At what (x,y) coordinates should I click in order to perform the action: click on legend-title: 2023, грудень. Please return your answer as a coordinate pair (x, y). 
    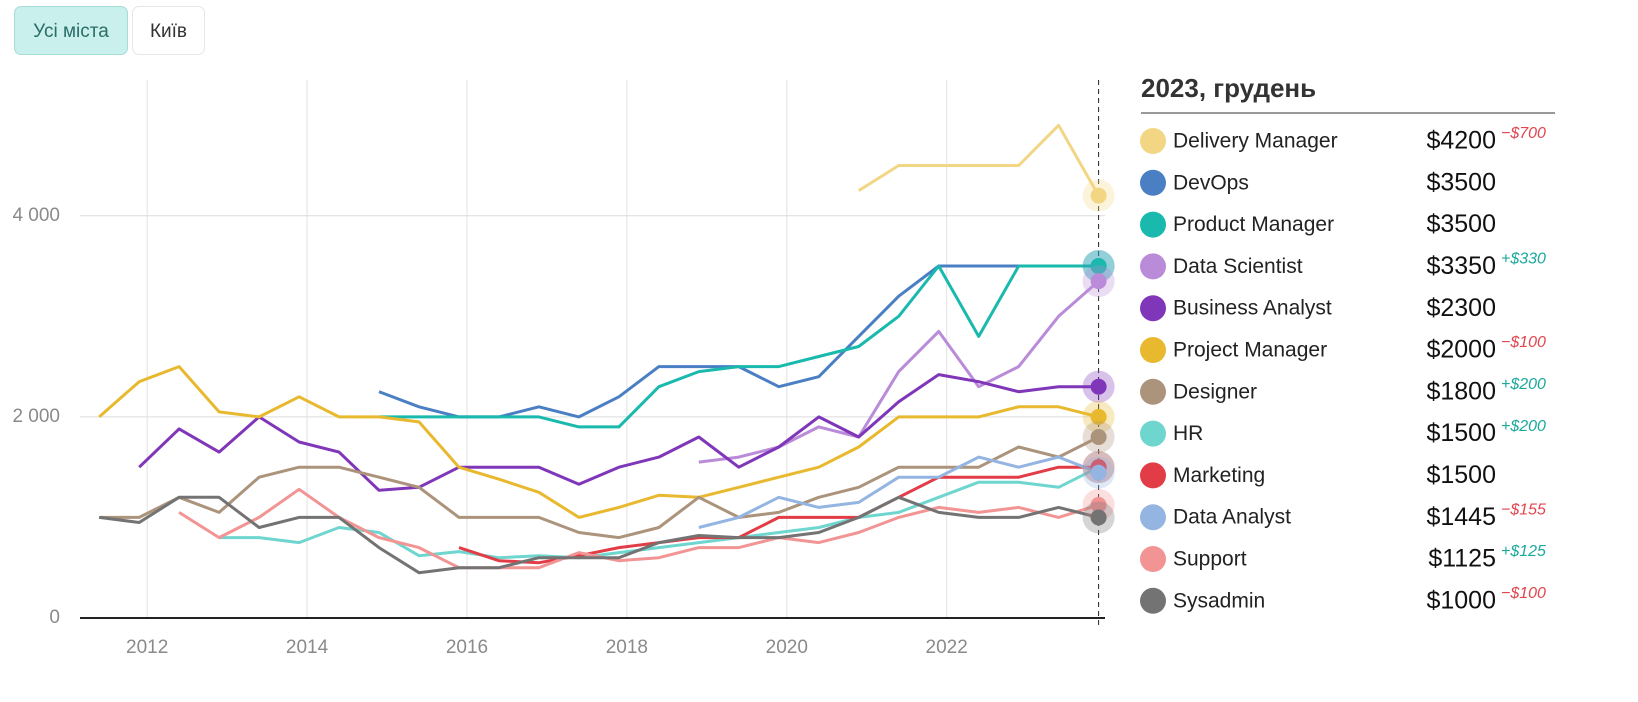
    Looking at the image, I should click on (1228, 88).